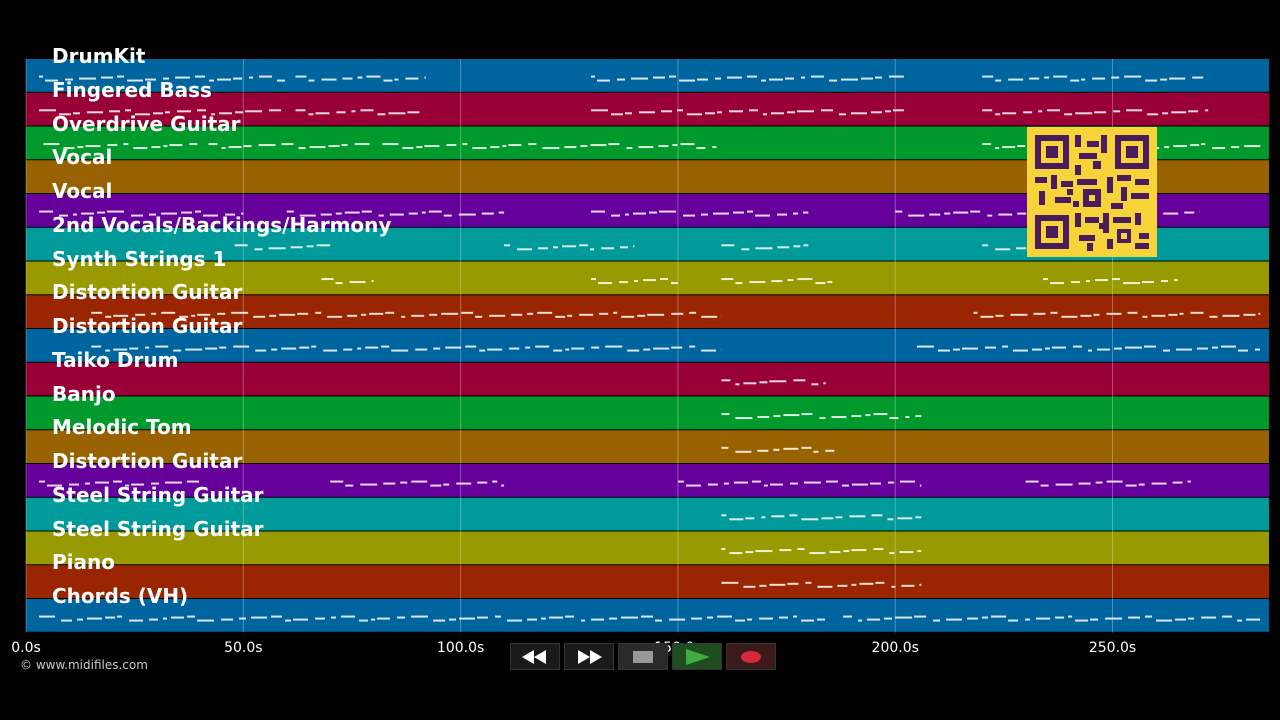 The width and height of the screenshot is (1280, 720). Describe the element at coordinates (115, 359) in the screenshot. I see `track-name: Taiko Drum` at that location.